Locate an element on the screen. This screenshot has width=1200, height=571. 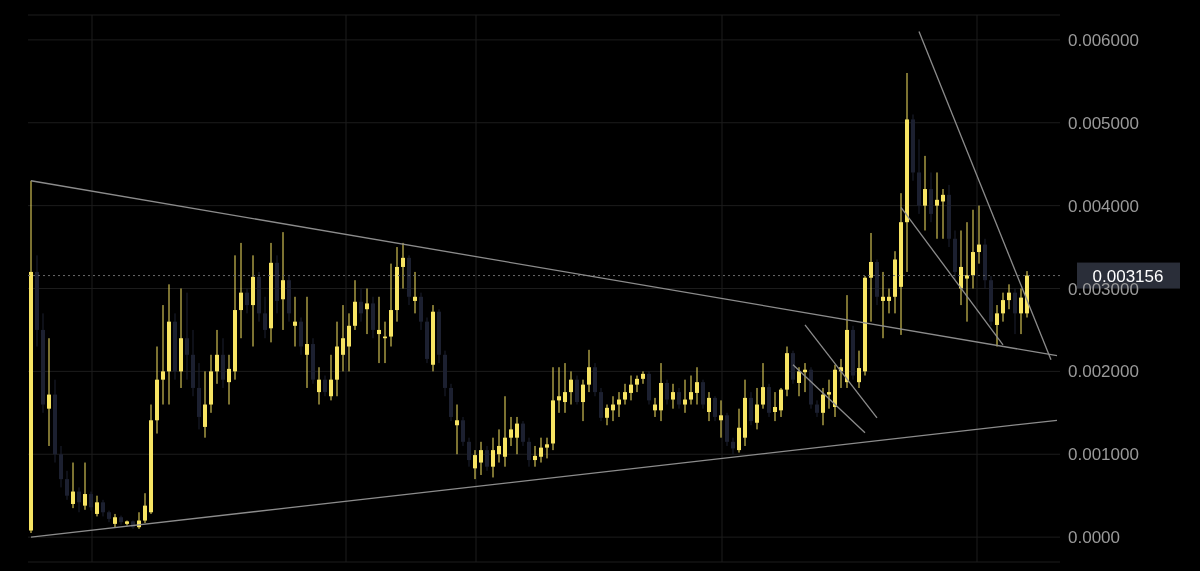
y-tick-label: 0.002000 is located at coordinates (1103, 372).